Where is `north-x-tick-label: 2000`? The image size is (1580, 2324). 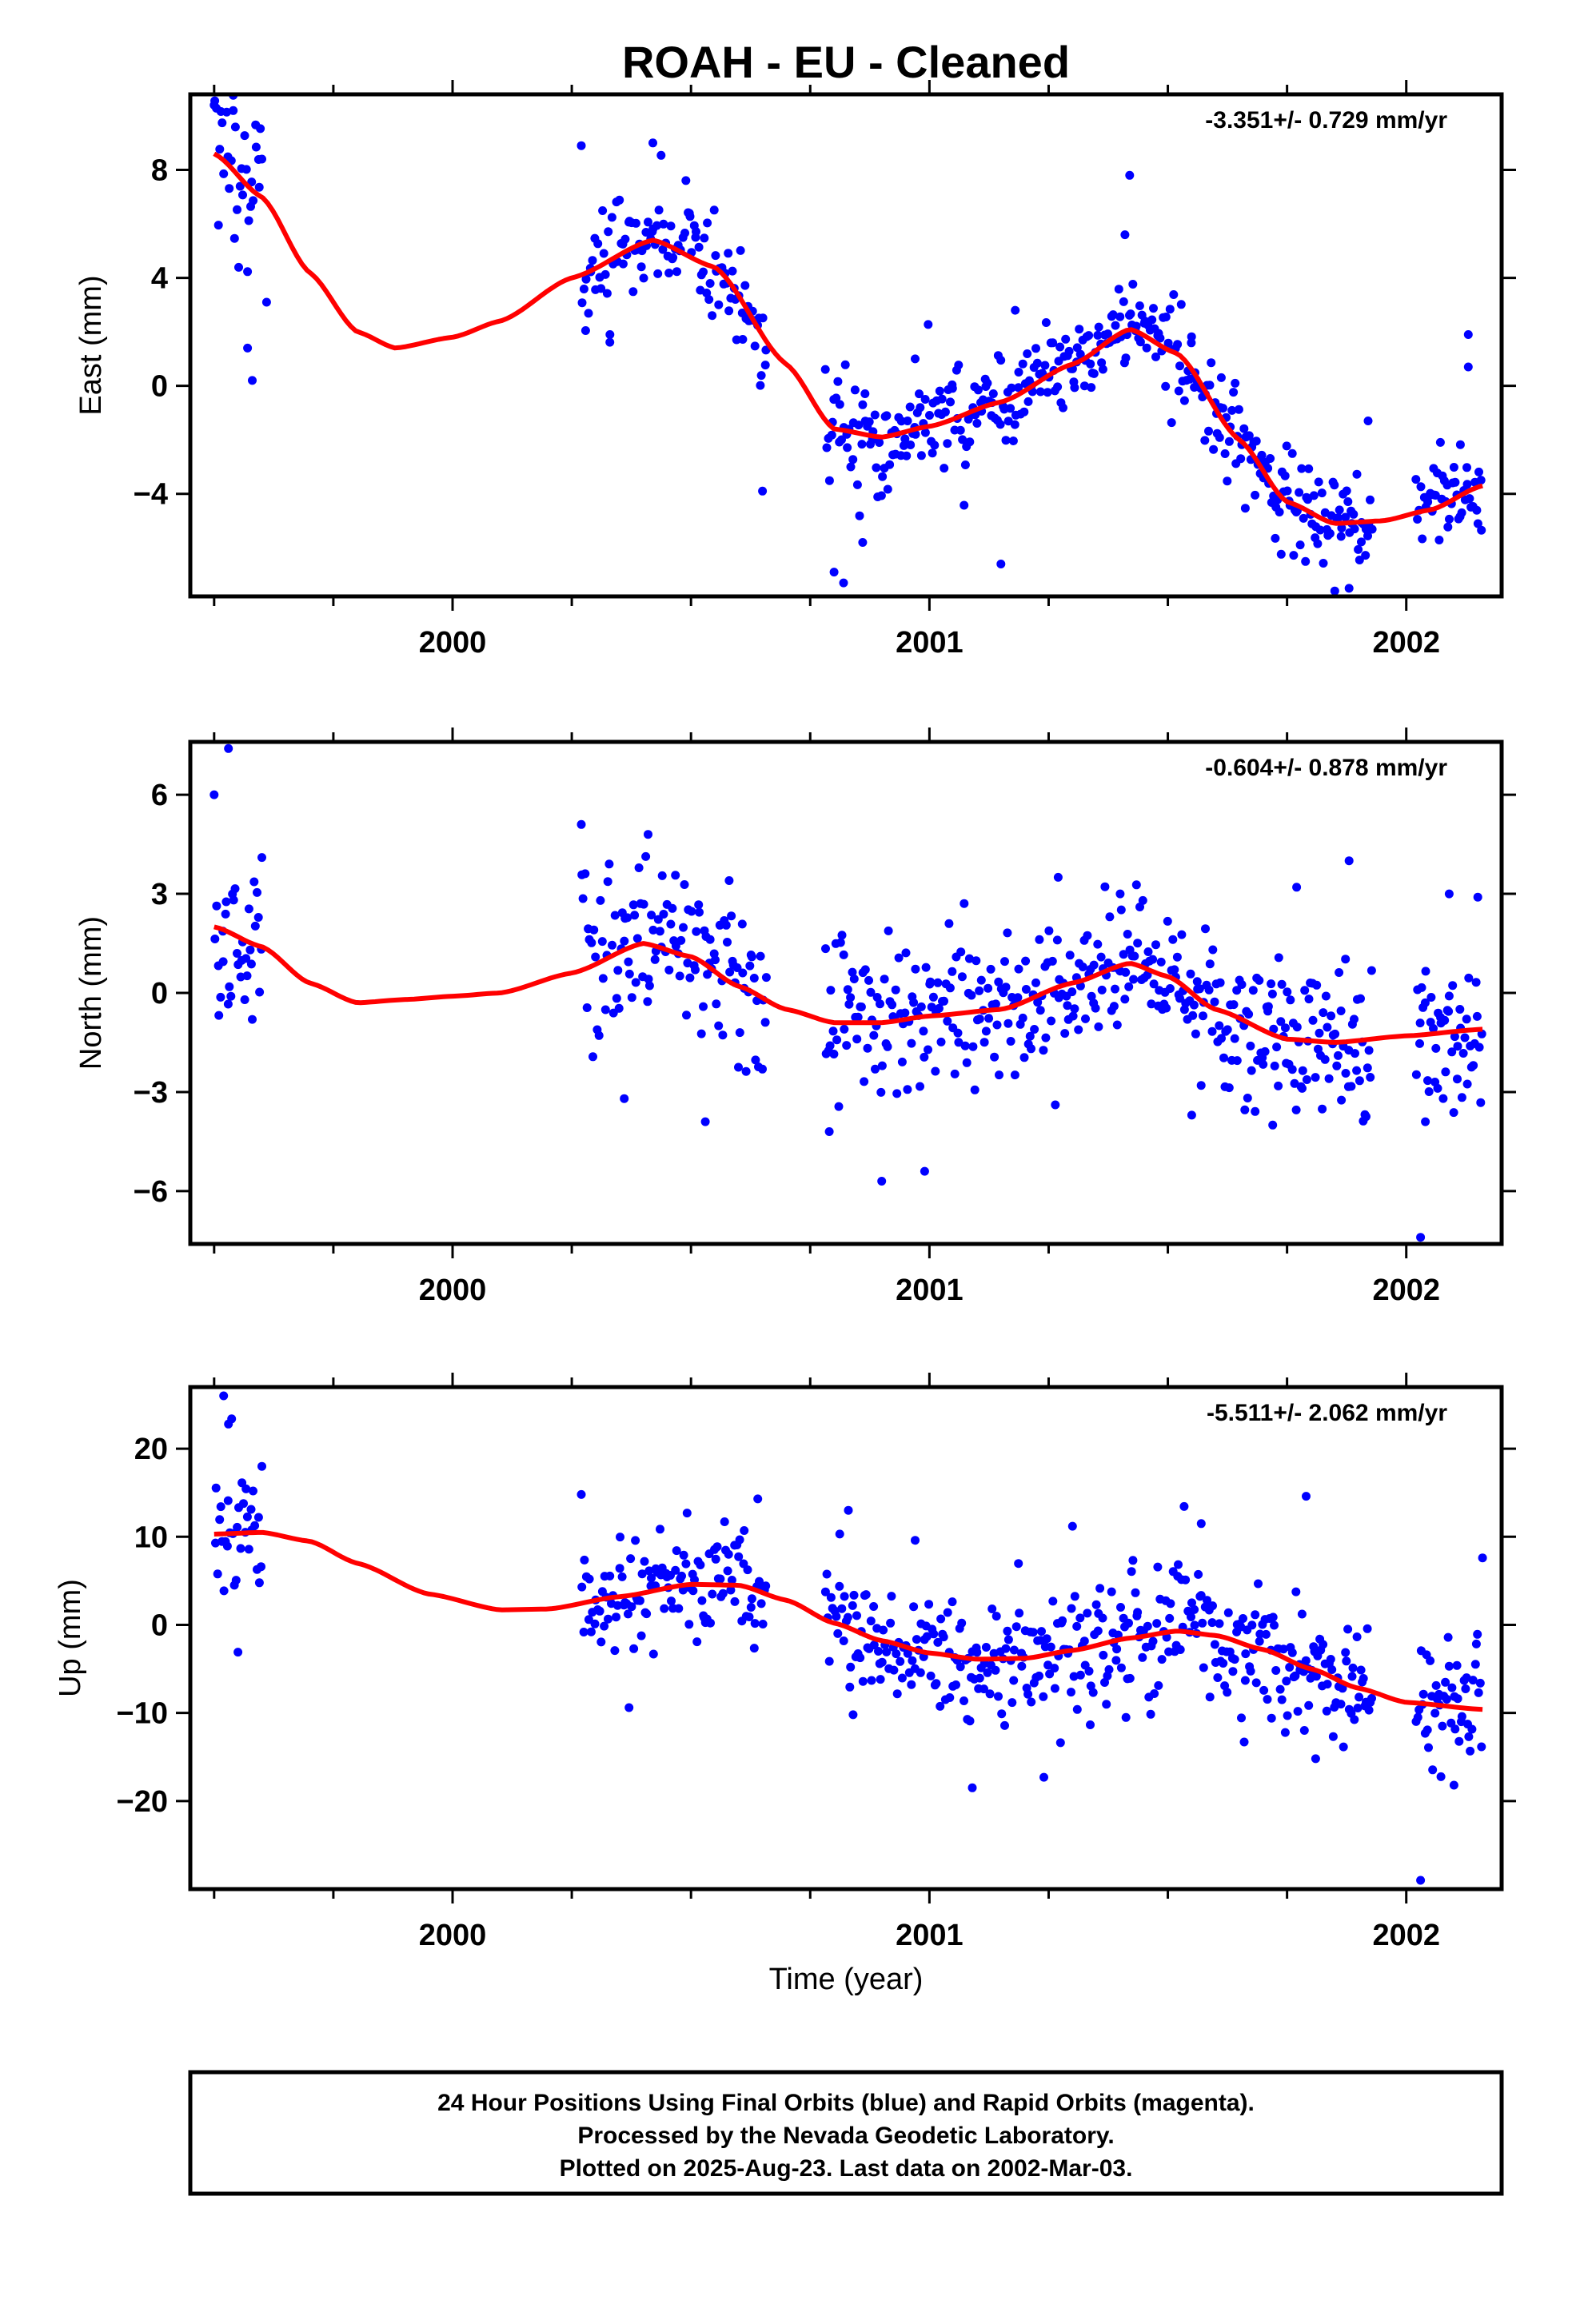
north-x-tick-label: 2000 is located at coordinates (453, 1290).